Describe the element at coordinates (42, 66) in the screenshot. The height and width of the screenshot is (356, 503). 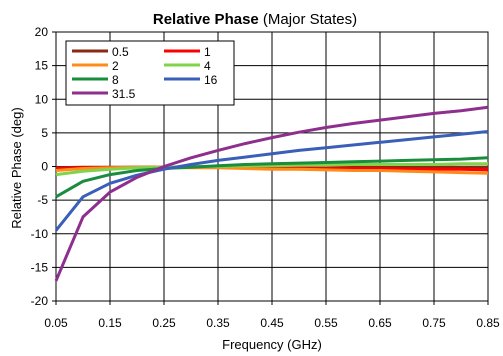
I see `y-tick-label: 15` at that location.